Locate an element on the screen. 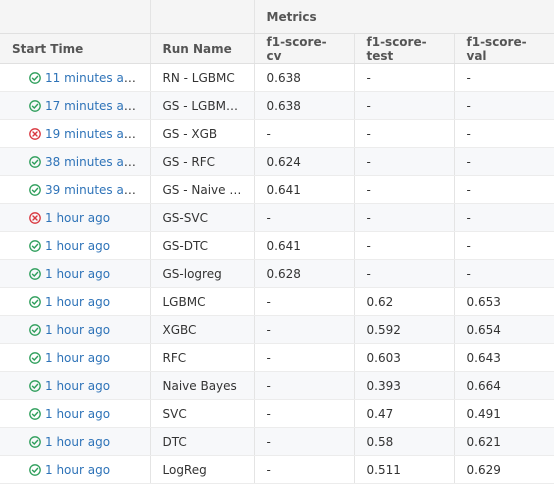 This screenshot has height=486, width=554. table-row: 1 hour ago GS-DTC 0.641- - is located at coordinates (277, 245).